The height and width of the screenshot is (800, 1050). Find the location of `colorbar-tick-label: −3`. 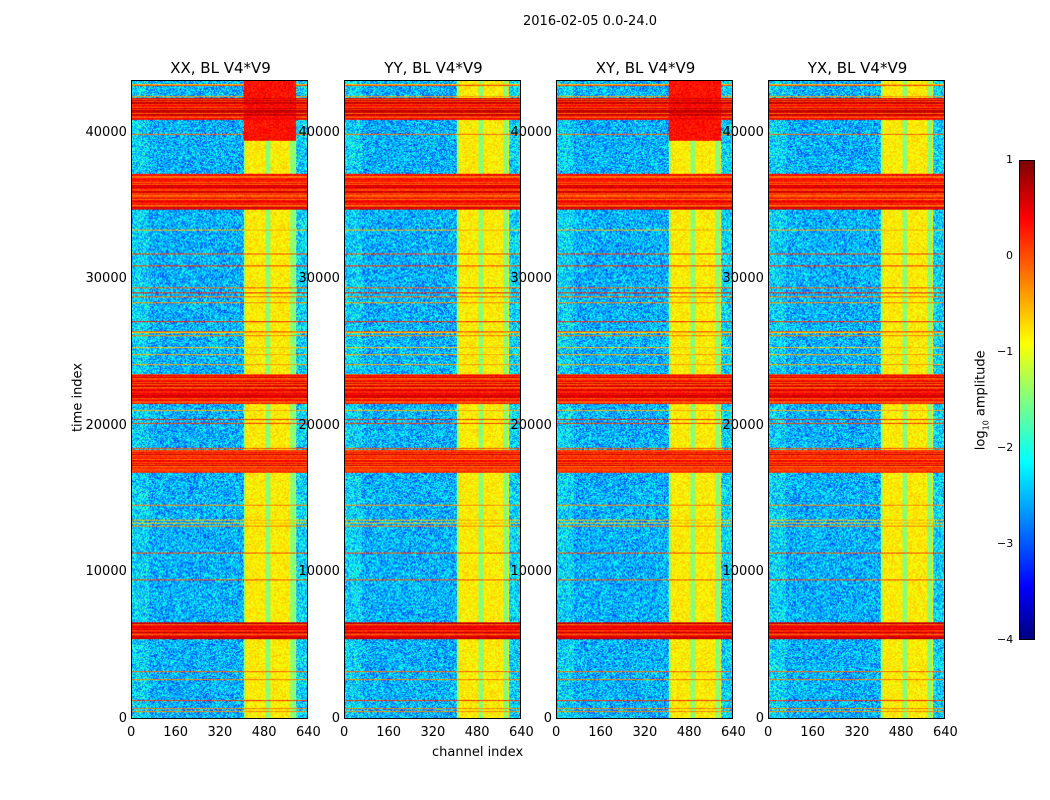

colorbar-tick-label: −3 is located at coordinates (1005, 543).